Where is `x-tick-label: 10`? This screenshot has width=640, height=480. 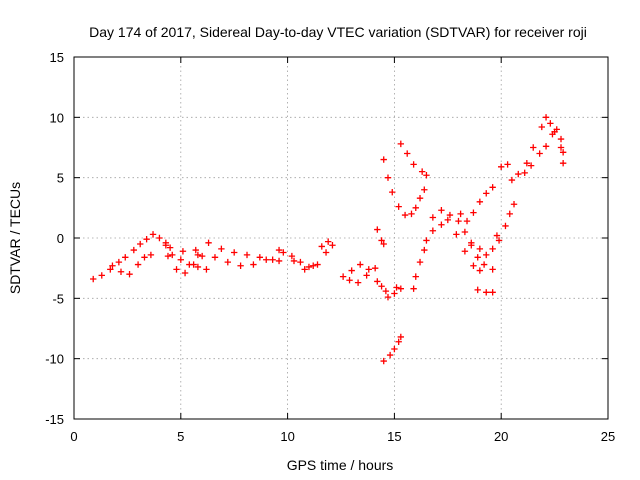 x-tick-label: 10 is located at coordinates (287, 436).